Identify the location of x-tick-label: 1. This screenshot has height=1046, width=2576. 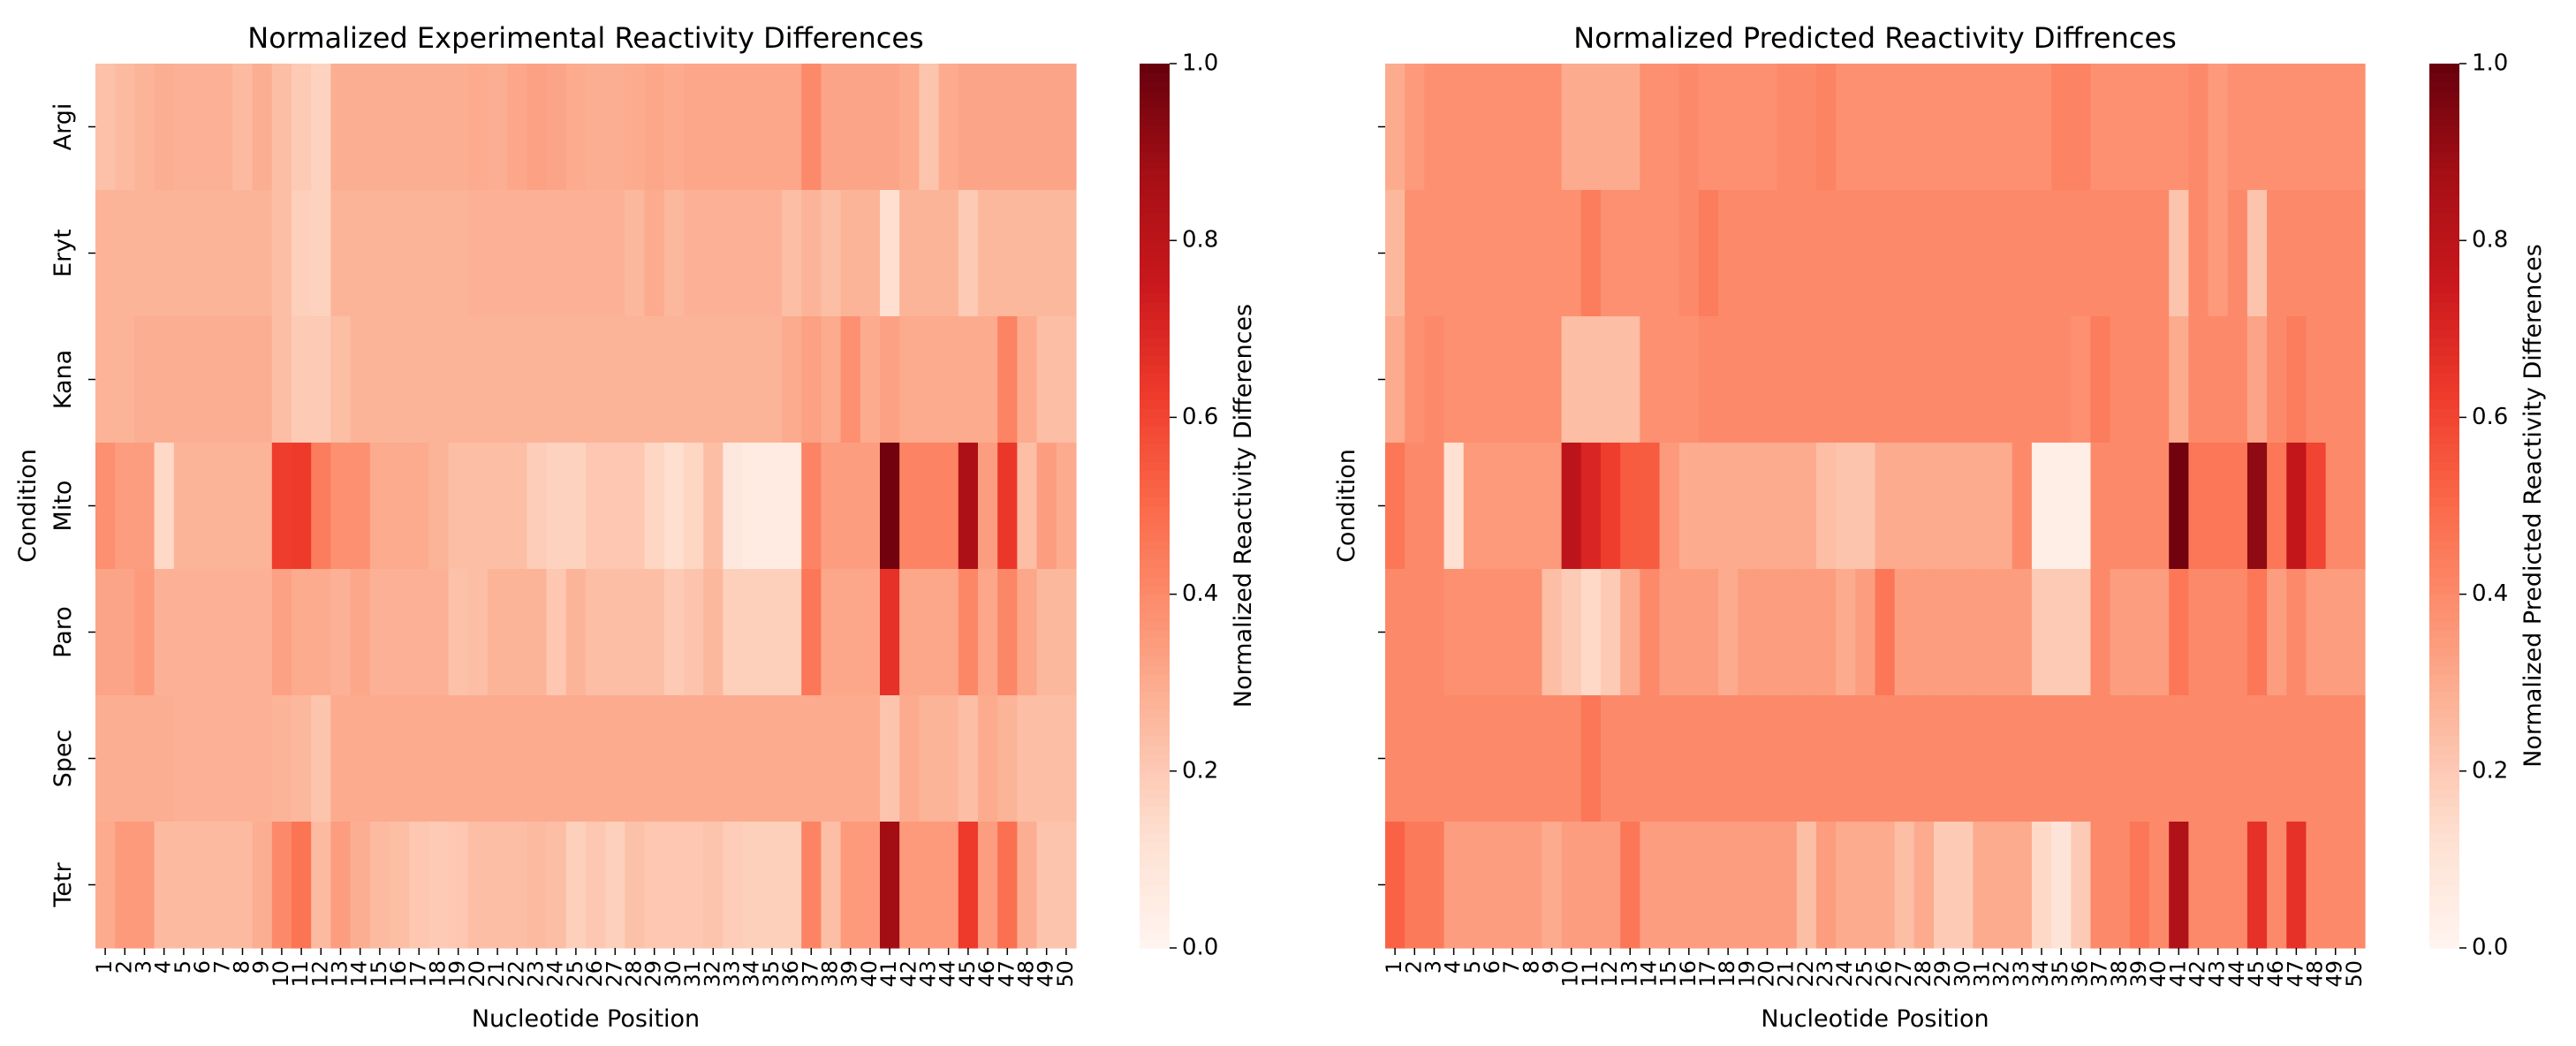
(105, 967).